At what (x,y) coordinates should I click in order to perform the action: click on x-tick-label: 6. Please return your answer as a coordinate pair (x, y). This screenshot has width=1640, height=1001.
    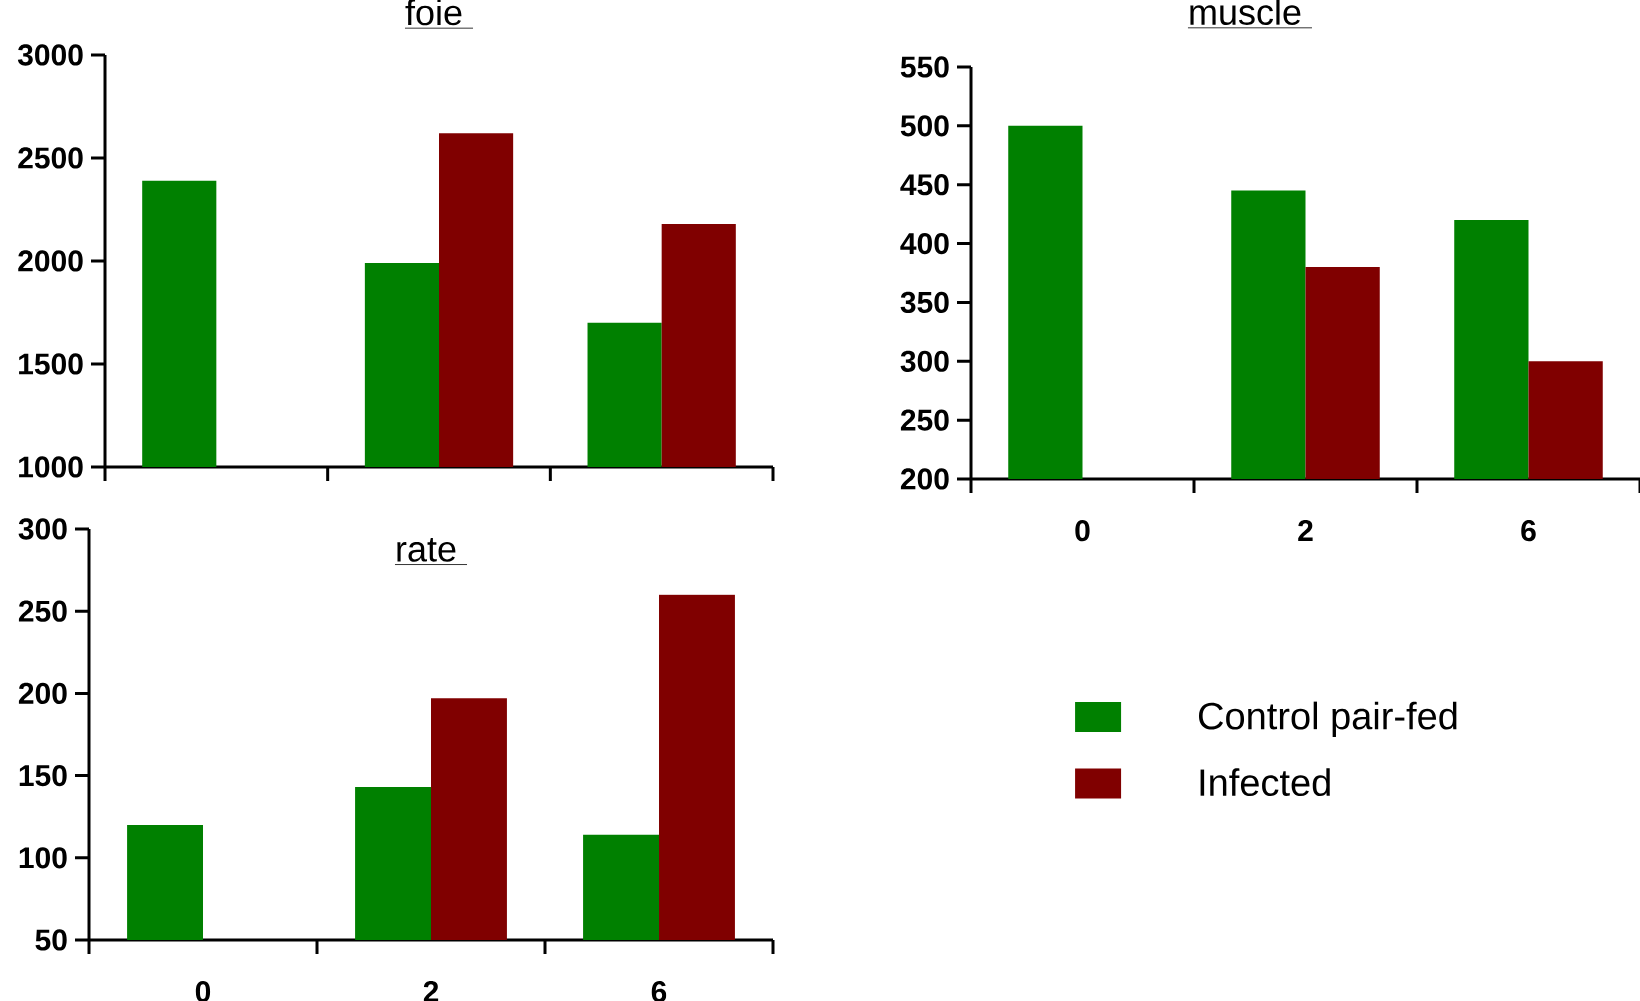
    Looking at the image, I should click on (1528, 531).